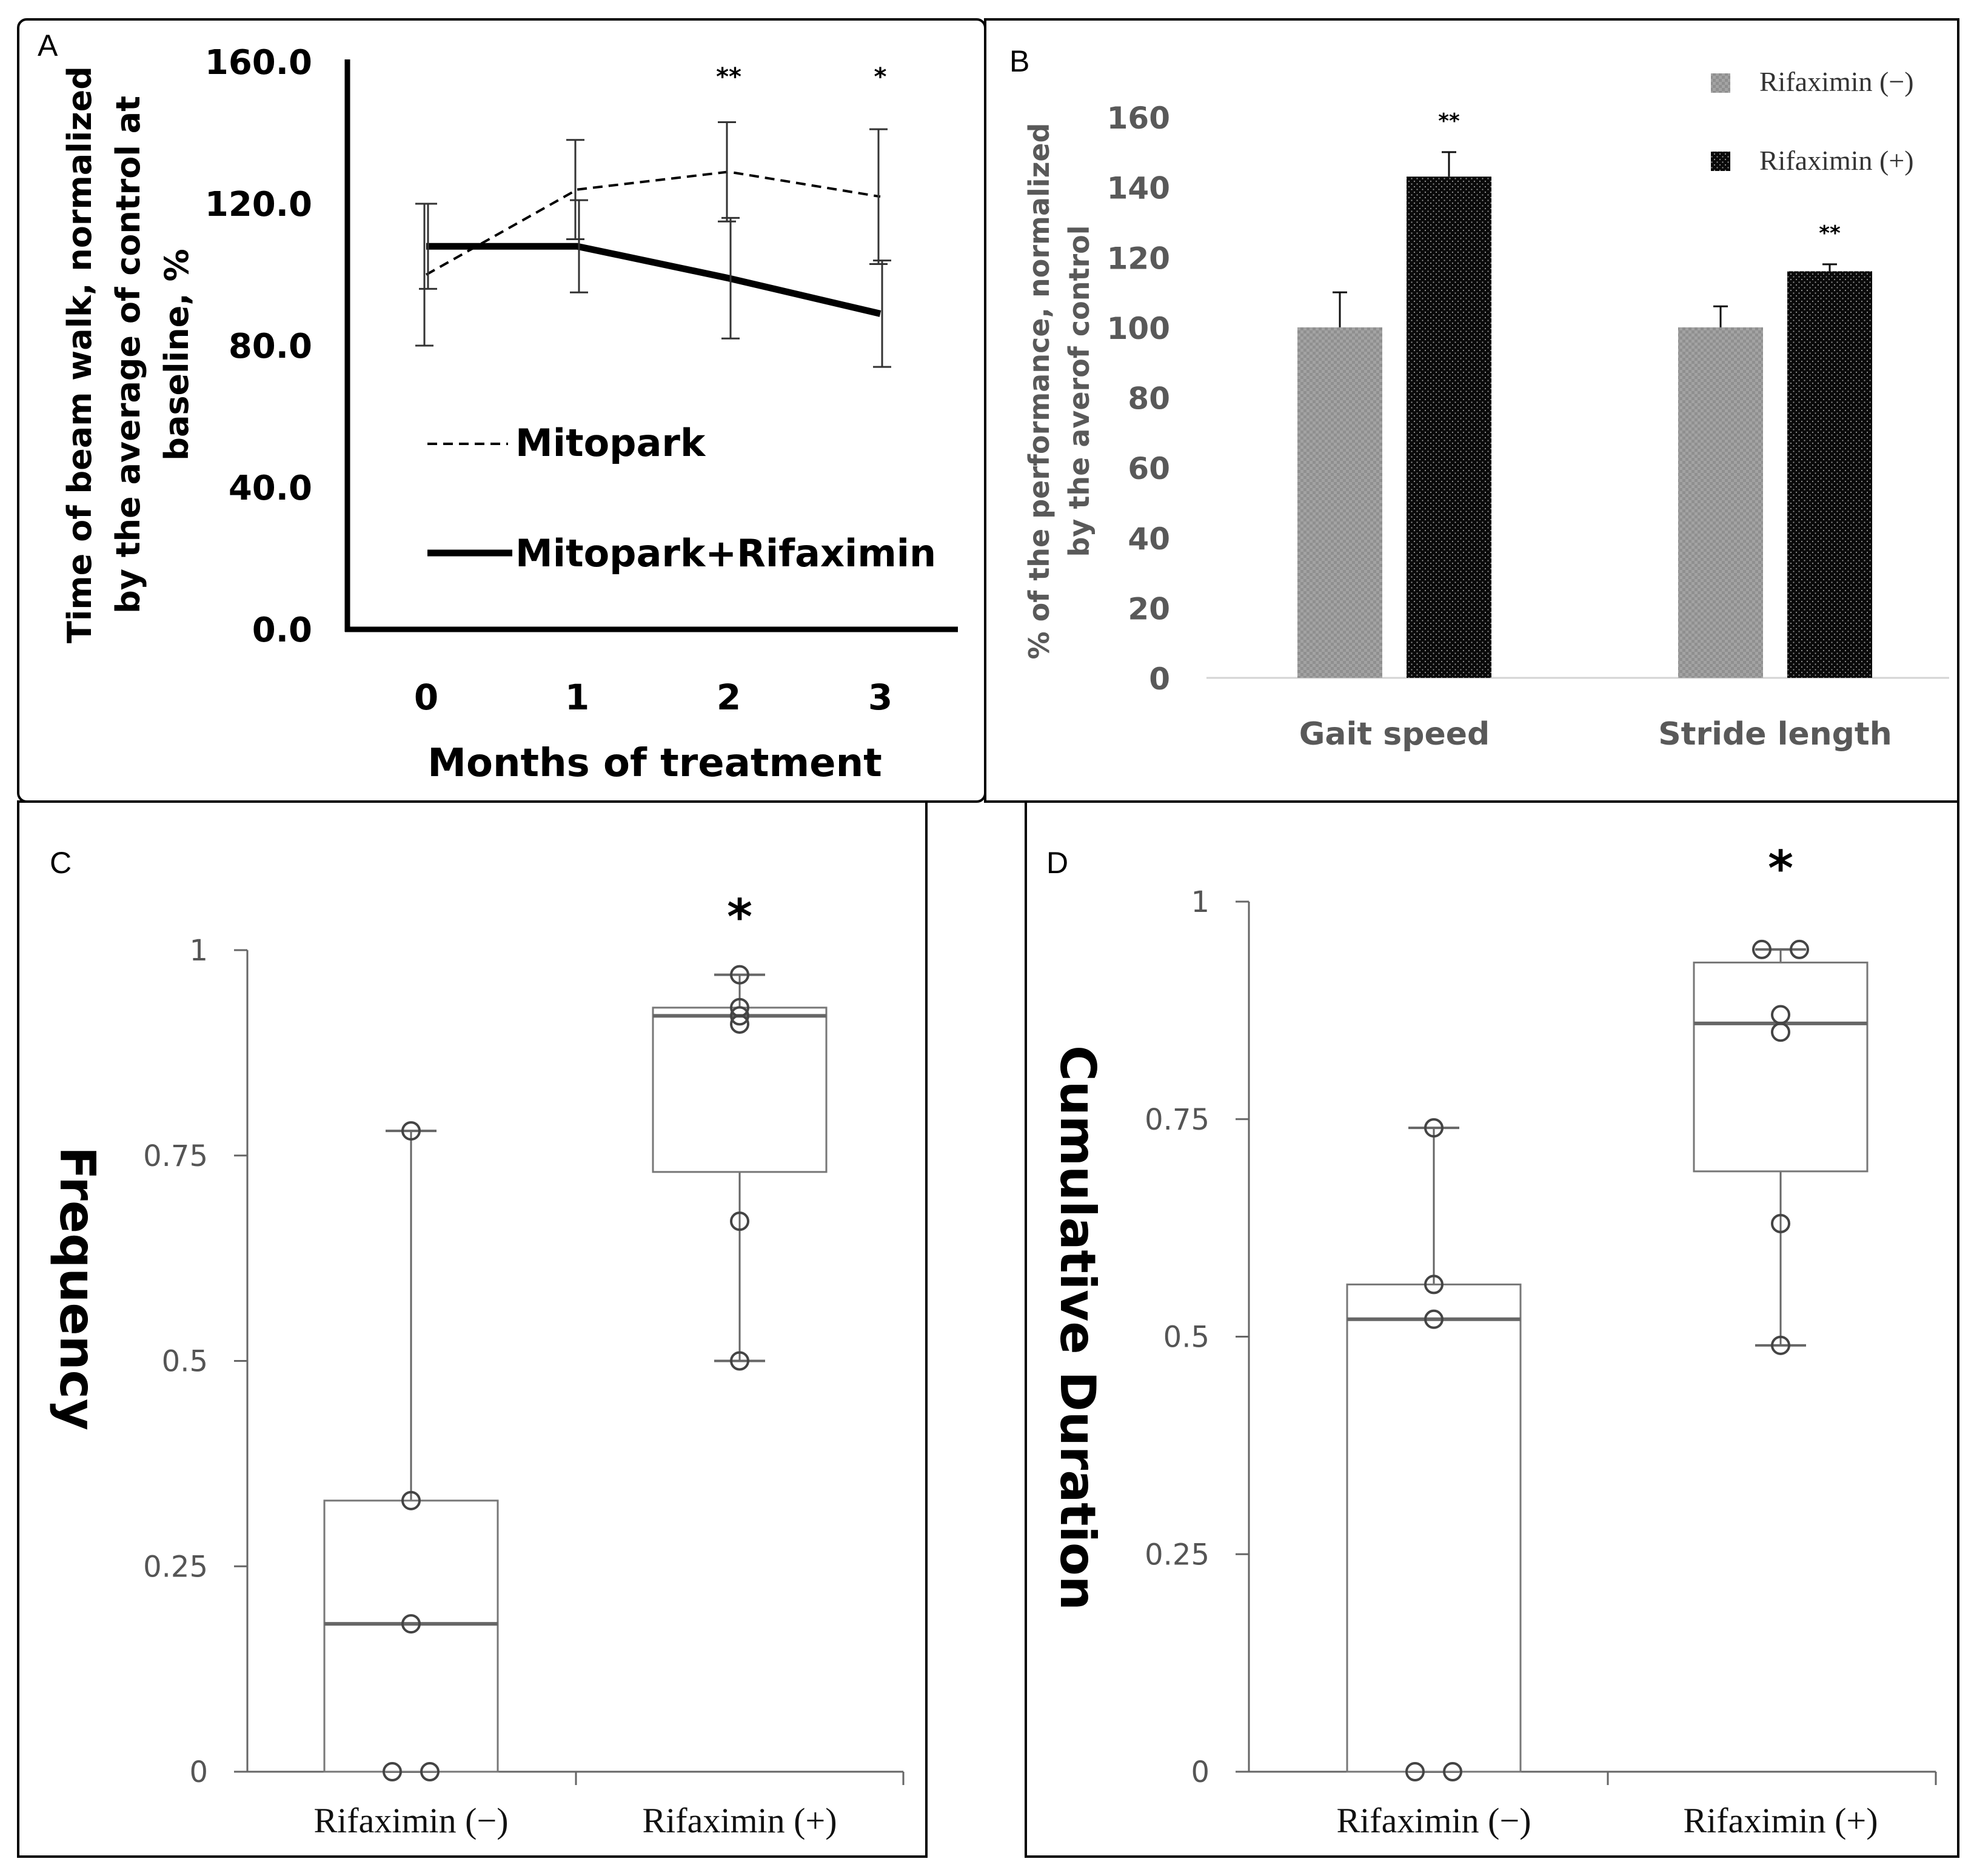 Image resolution: width=1974 pixels, height=1876 pixels. I want to click on legend-swatch-rifaximin-plus, so click(1720, 161).